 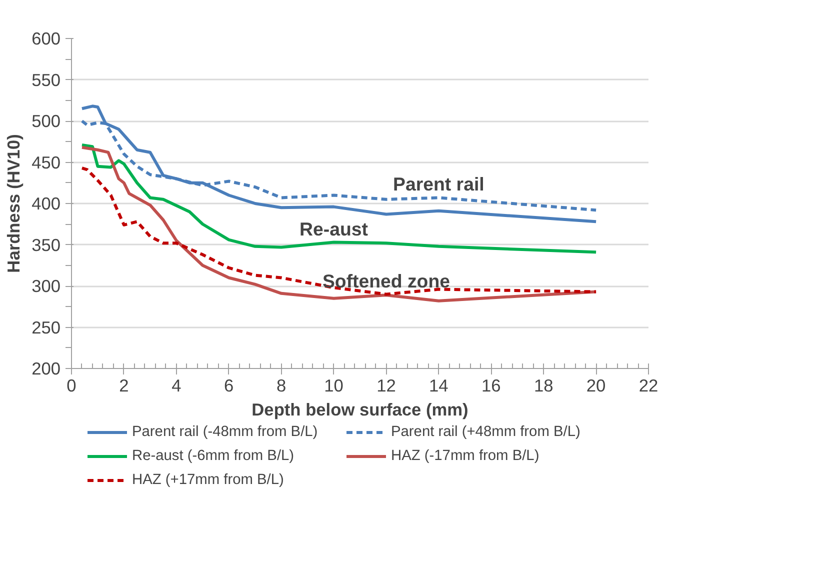 I want to click on legend-label: Re-aust (-6mm from B/L), so click(x=214, y=456).